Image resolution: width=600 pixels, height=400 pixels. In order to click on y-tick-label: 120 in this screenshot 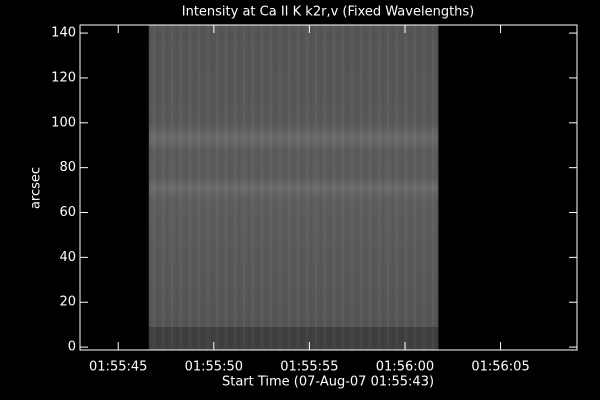, I will do `click(63, 77)`.